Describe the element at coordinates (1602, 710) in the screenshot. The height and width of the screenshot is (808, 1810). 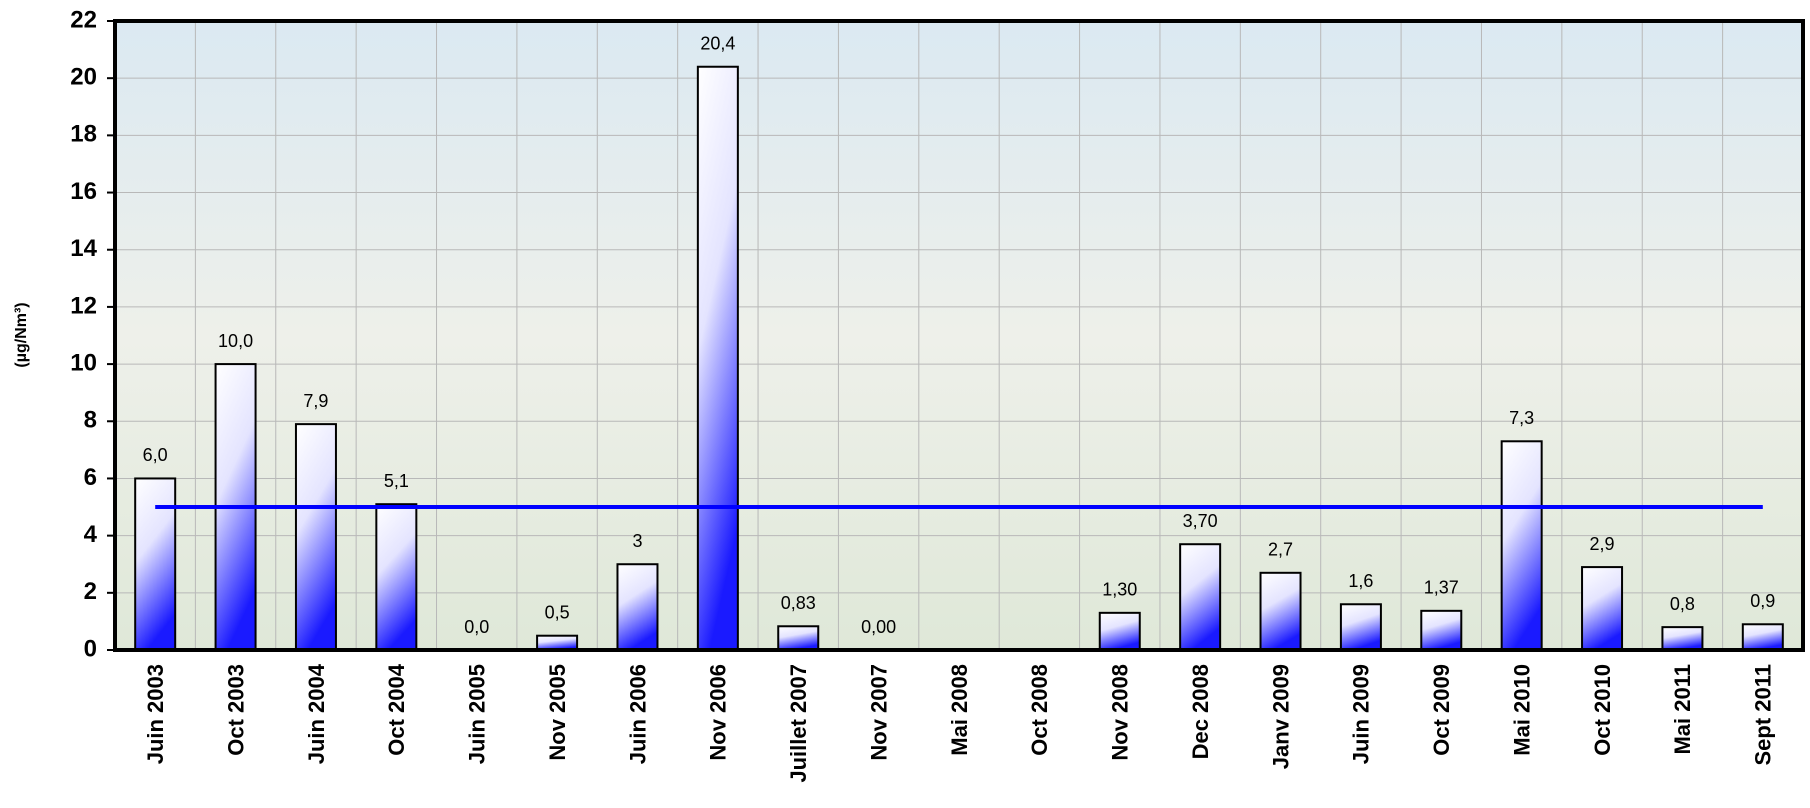
I see `x-tick-label: Oct 2010` at that location.